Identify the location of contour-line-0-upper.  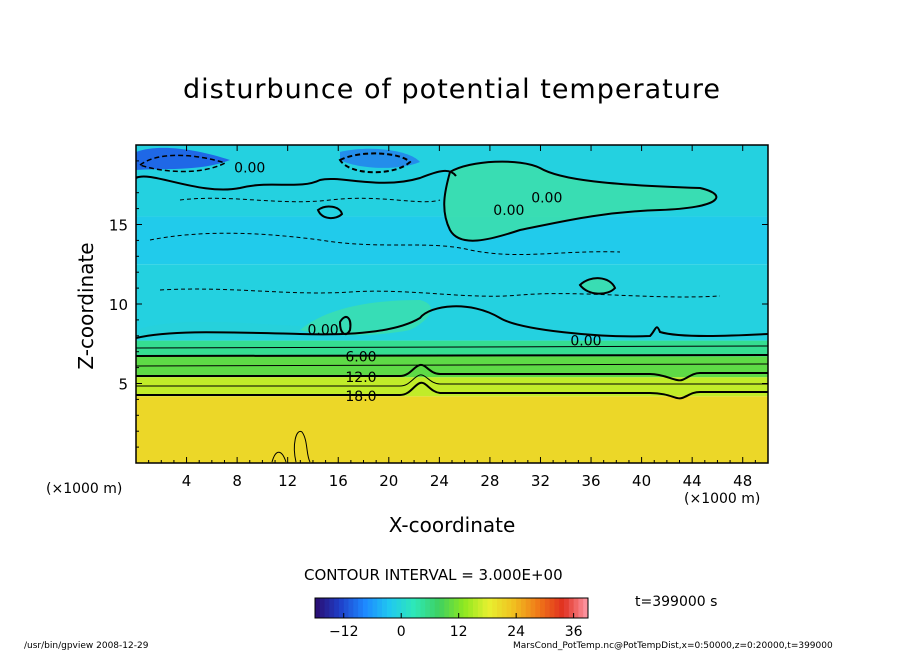
(296, 180).